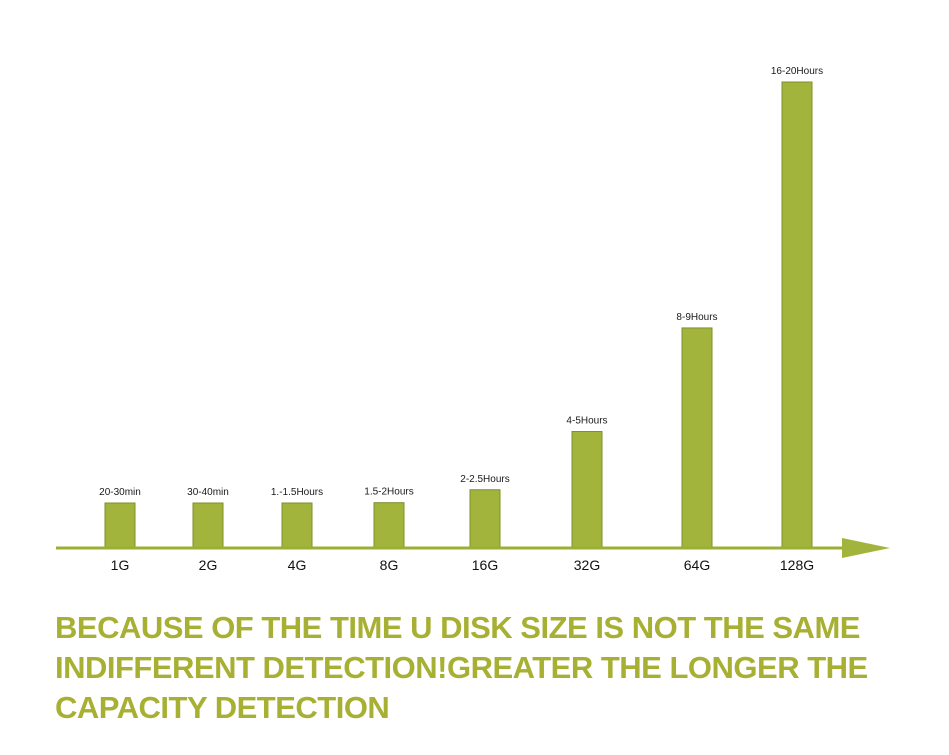  I want to click on value-label-64G: 8-9Hours, so click(696, 317).